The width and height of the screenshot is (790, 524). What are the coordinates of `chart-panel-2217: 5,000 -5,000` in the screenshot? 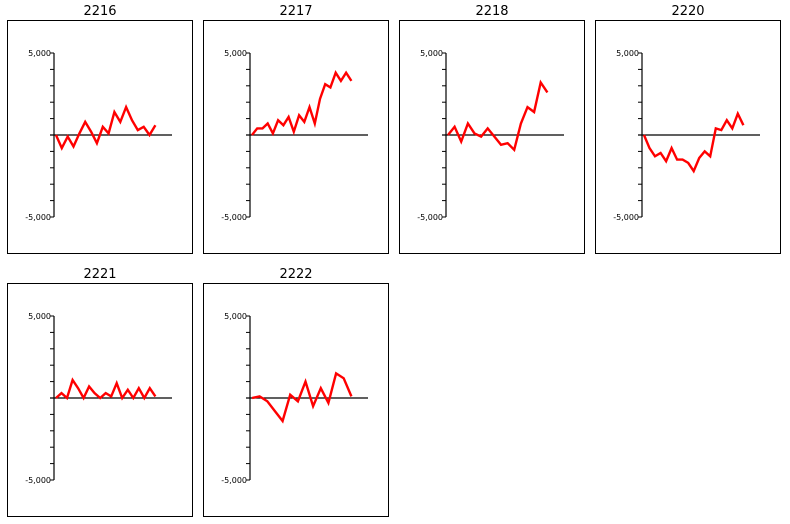 It's located at (296, 137).